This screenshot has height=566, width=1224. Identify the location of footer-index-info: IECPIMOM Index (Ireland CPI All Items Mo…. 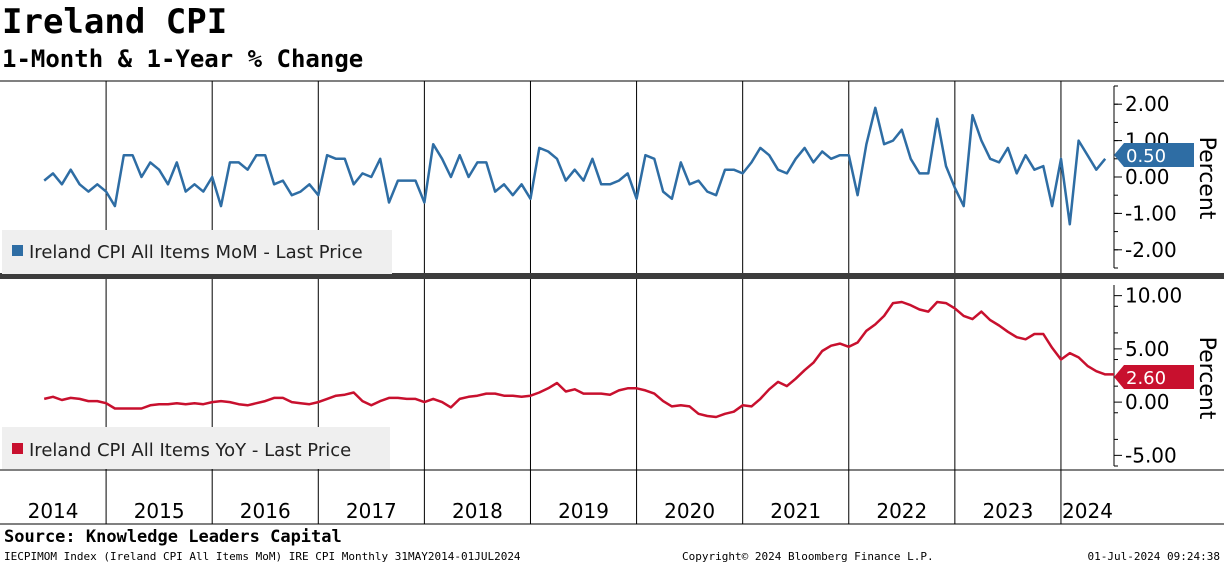
(262, 556).